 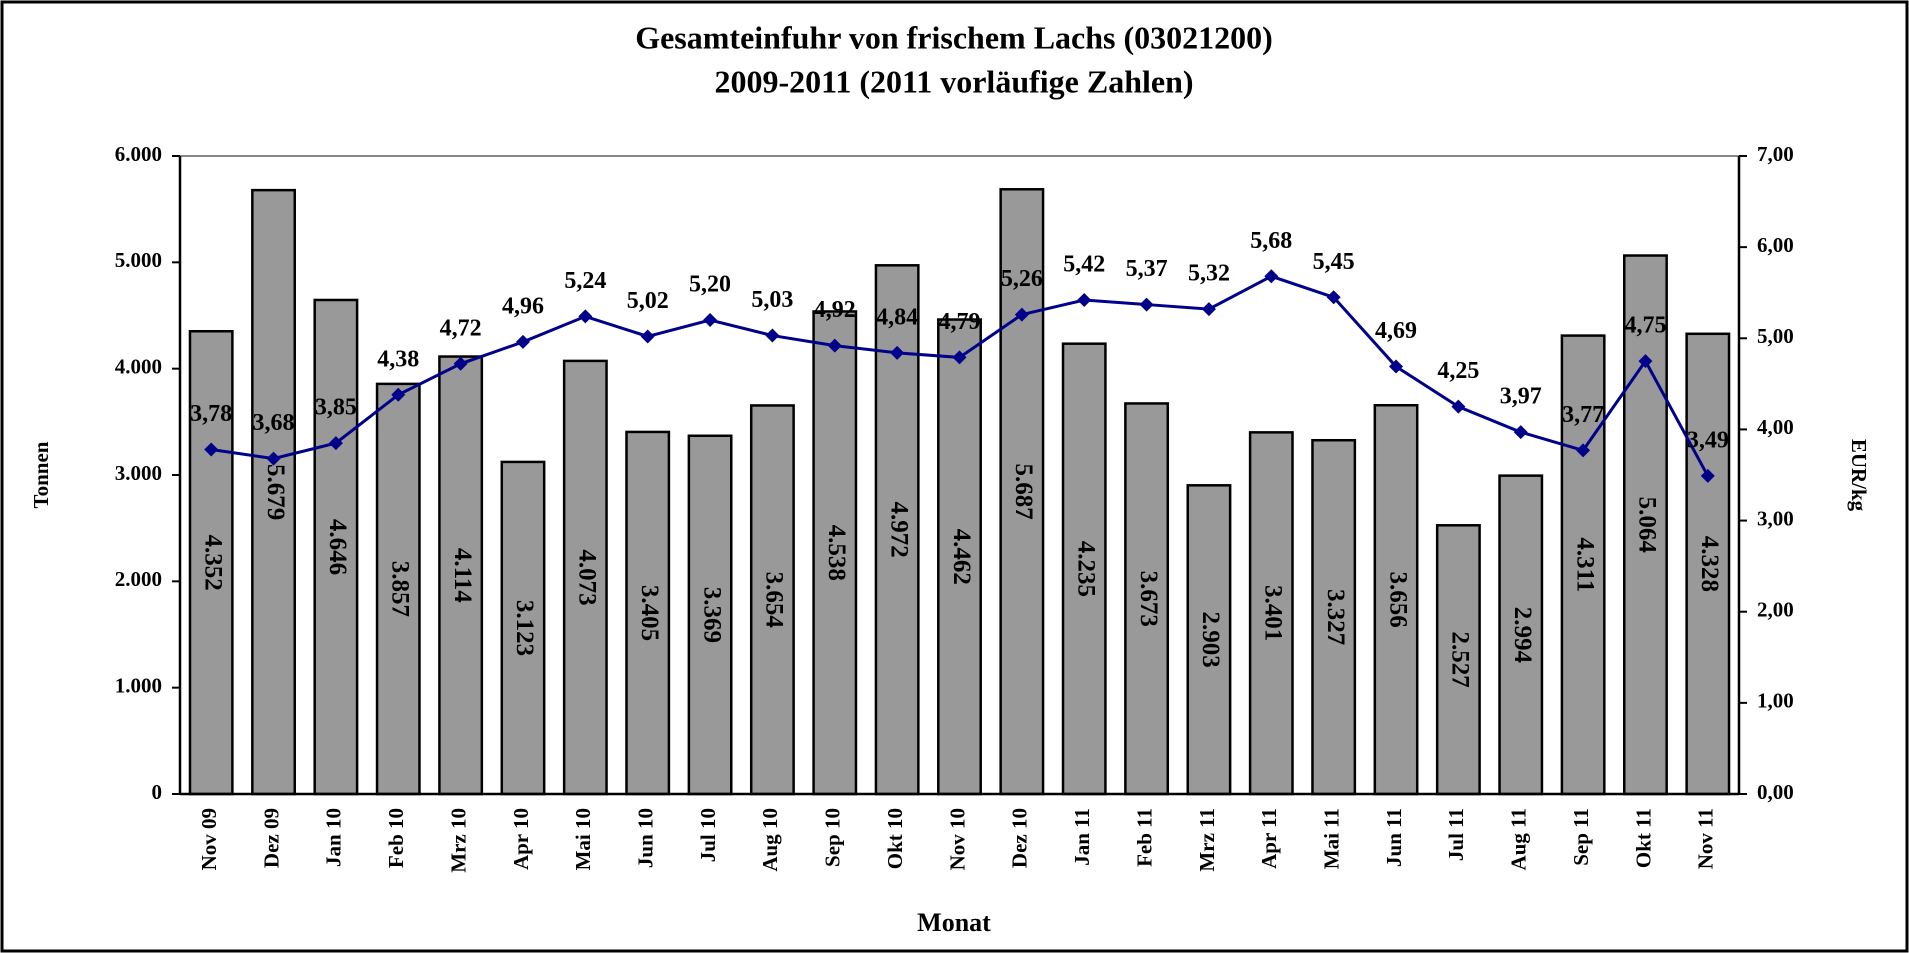 What do you see at coordinates (41, 474) in the screenshot?
I see `y-axis-label: Tonnen` at bounding box center [41, 474].